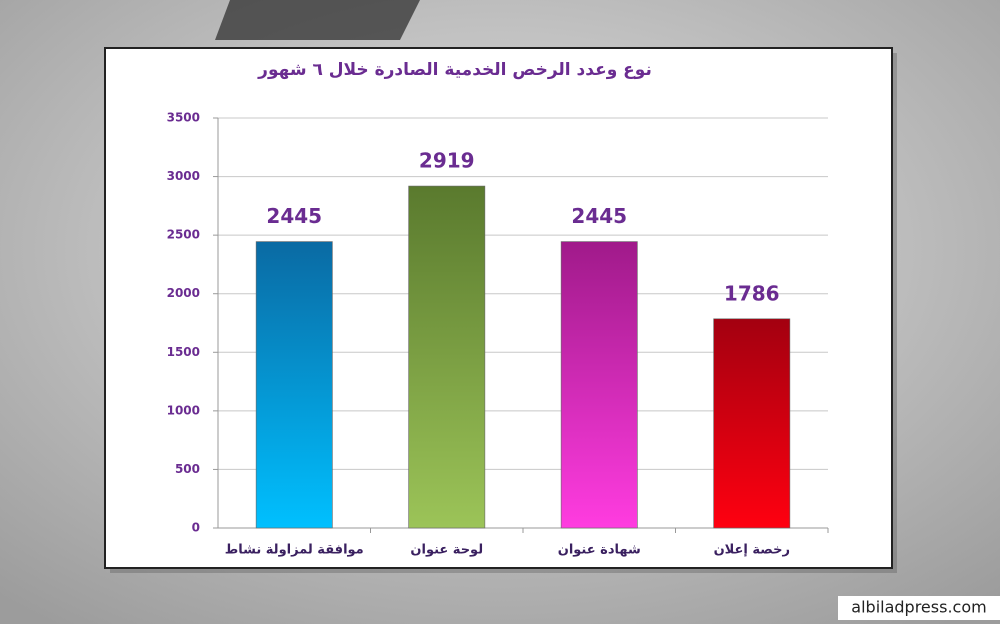 The height and width of the screenshot is (628, 1000). Describe the element at coordinates (317, 20) in the screenshot. I see `logo-shape` at that location.